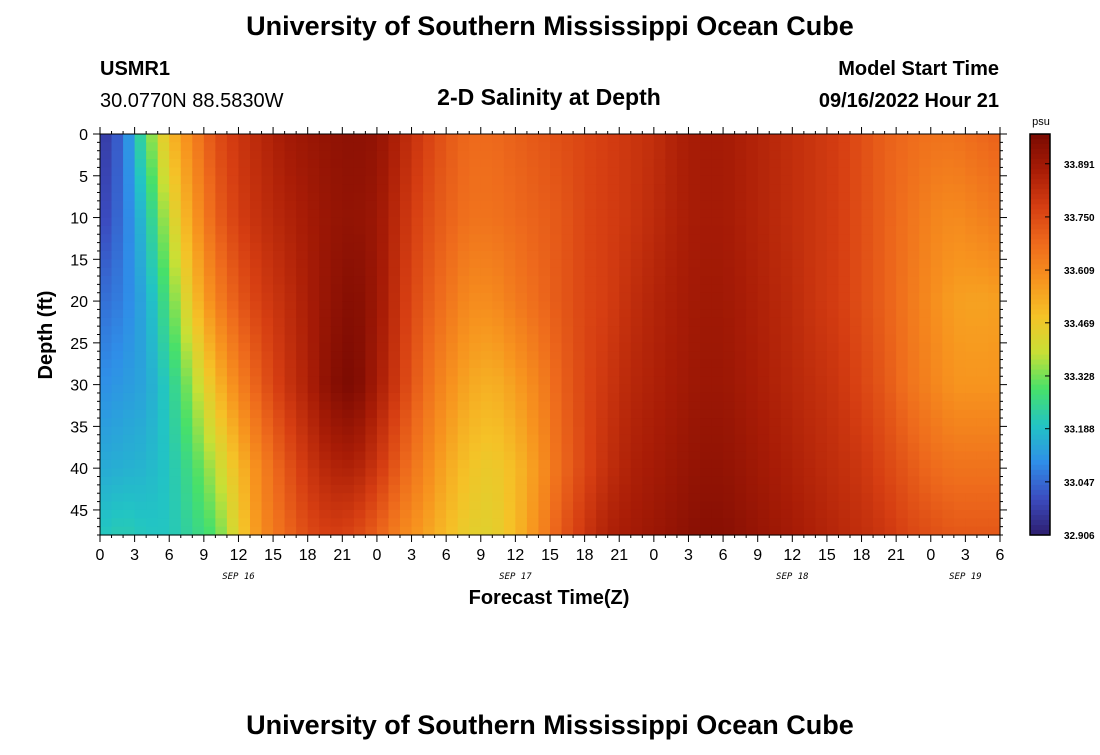 This screenshot has width=1100, height=755. I want to click on colorbar-segment, so click(1040, 207).